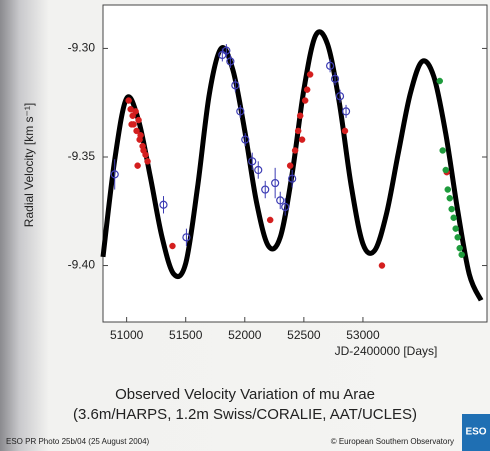 The width and height of the screenshot is (490, 451). I want to click on y-tick-label: -9.35, so click(82, 156).